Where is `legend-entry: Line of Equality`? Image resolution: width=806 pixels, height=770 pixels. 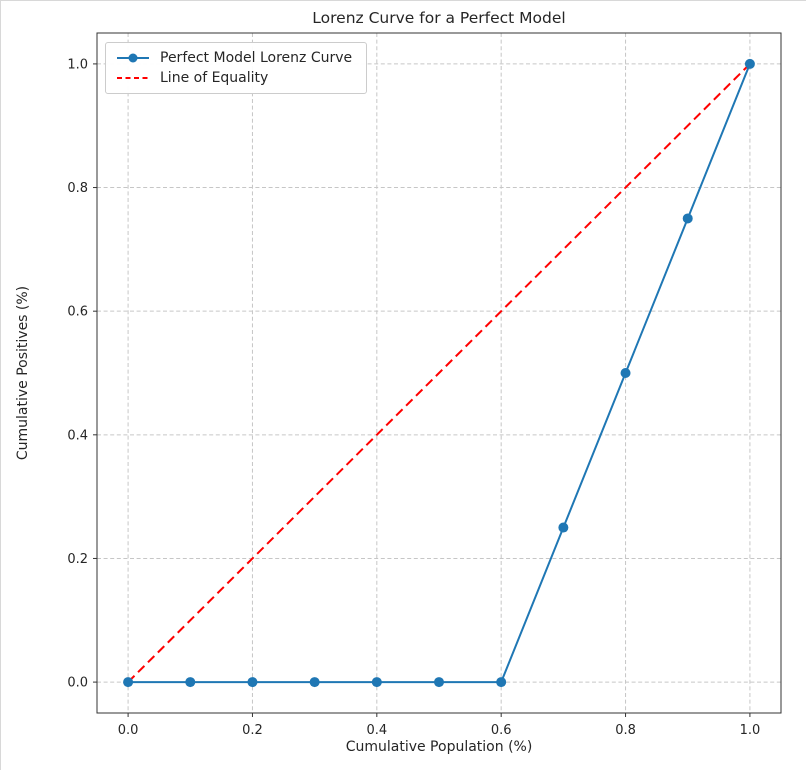
legend-entry: Line of Equality is located at coordinates (233, 78).